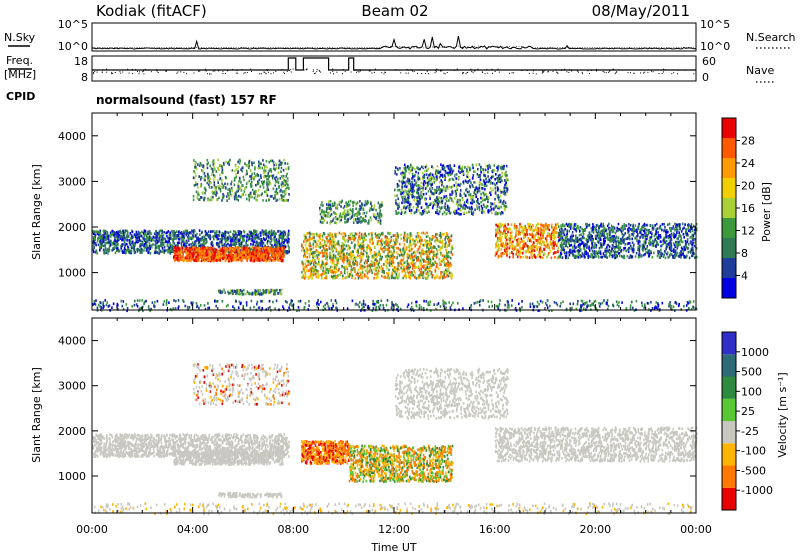  I want to click on nave-tick-top: 60, so click(709, 61).